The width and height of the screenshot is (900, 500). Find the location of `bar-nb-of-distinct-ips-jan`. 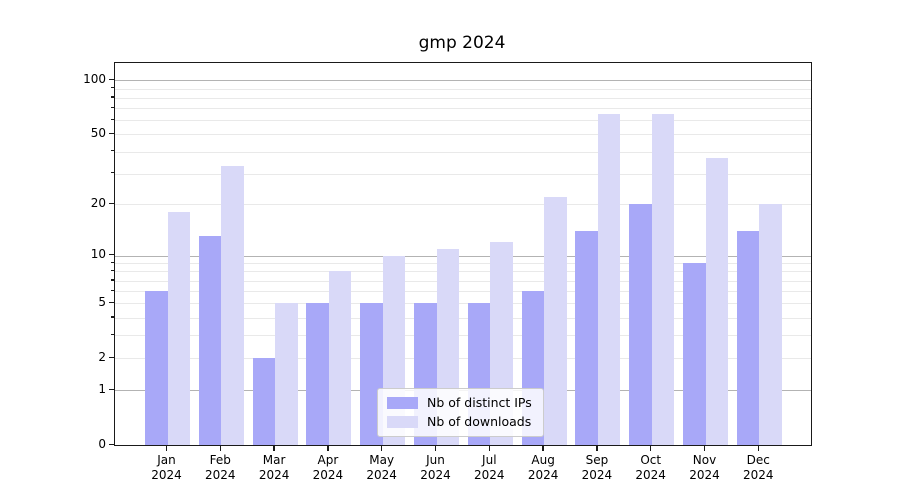

bar-nb-of-distinct-ips-jan is located at coordinates (156, 368).